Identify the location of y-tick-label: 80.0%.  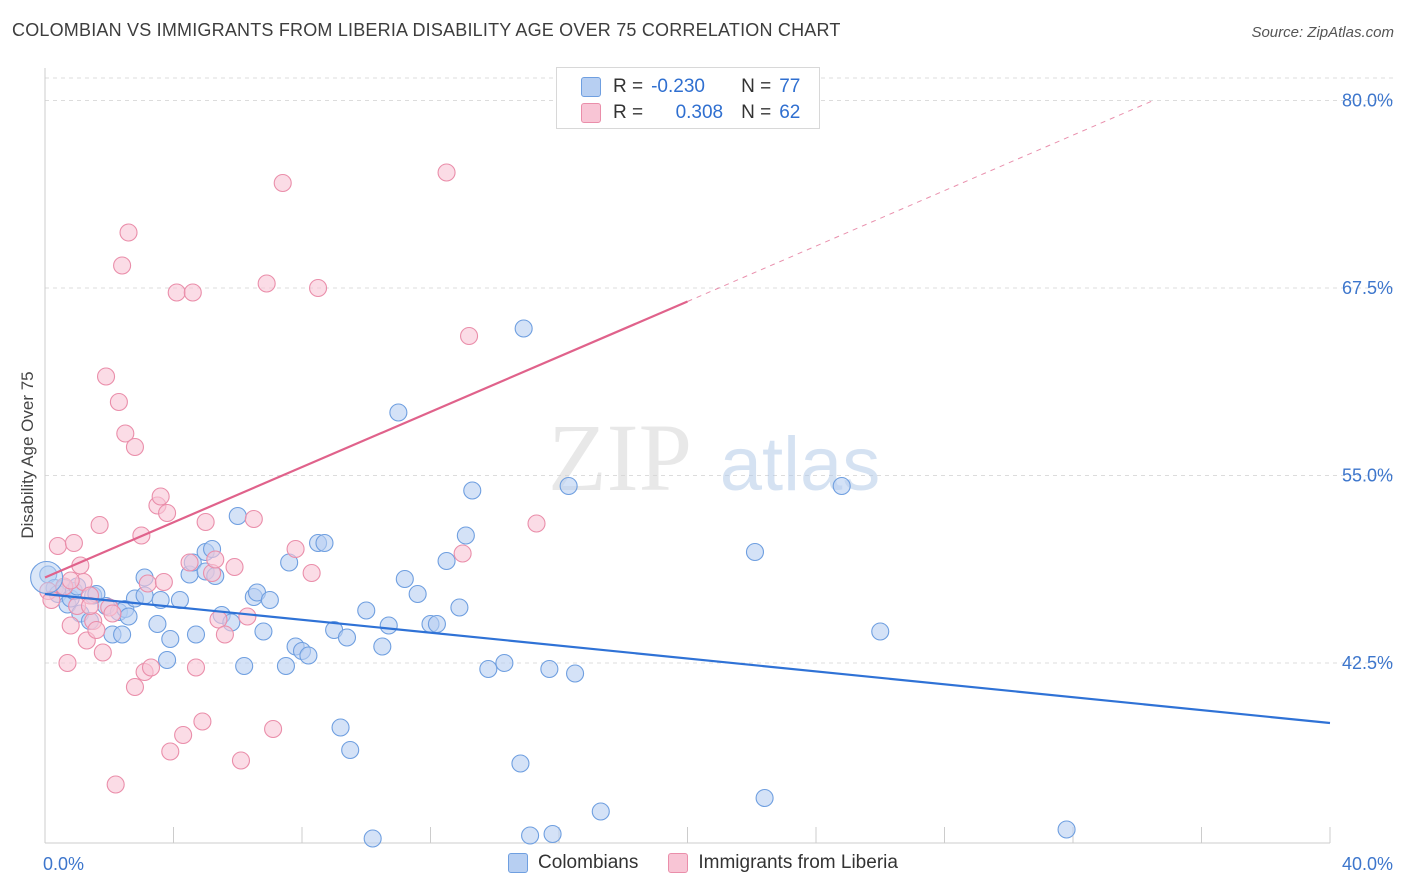
(1367, 101).